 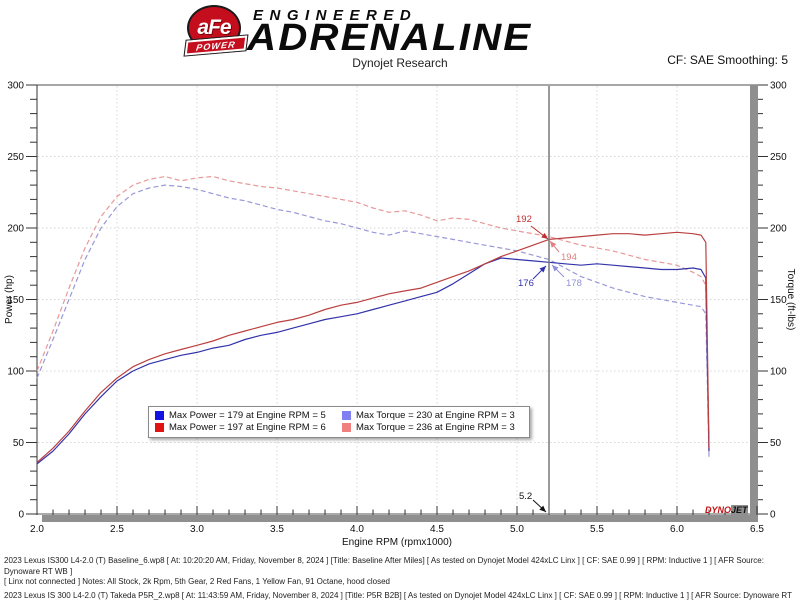 I want to click on x-tick-label: 6.5, so click(x=757, y=529).